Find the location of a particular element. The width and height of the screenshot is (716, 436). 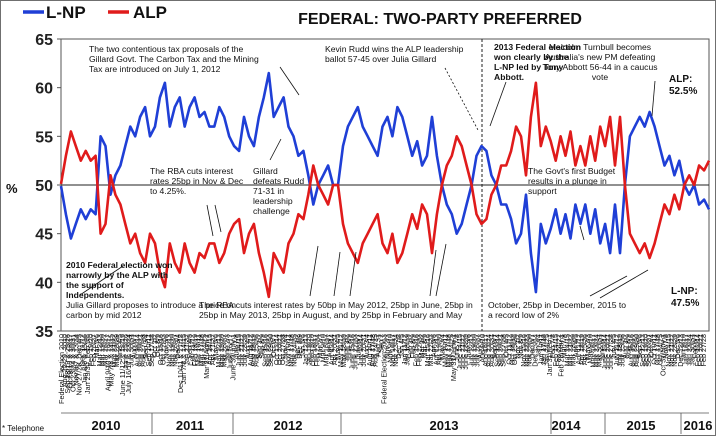

x-tick-label: Aug 30/31 is located at coordinates (491, 350).